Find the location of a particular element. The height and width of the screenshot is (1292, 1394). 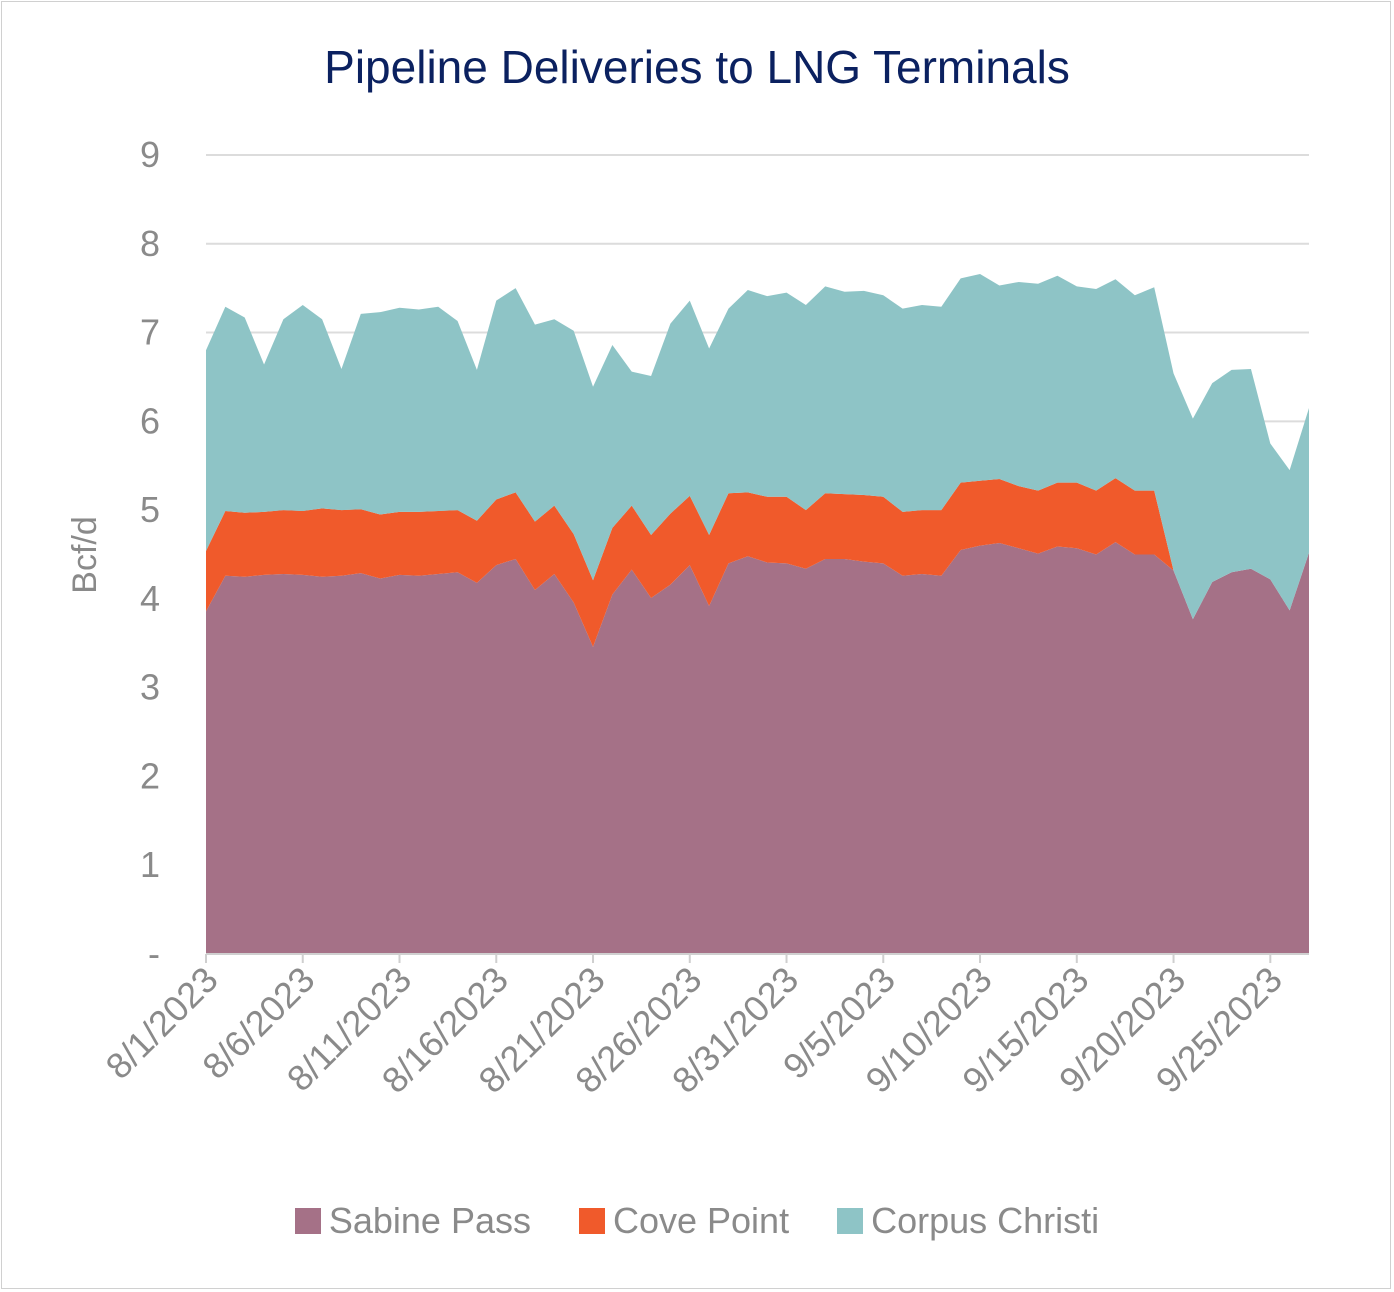

y-tick-label: 6 is located at coordinates (150, 420).